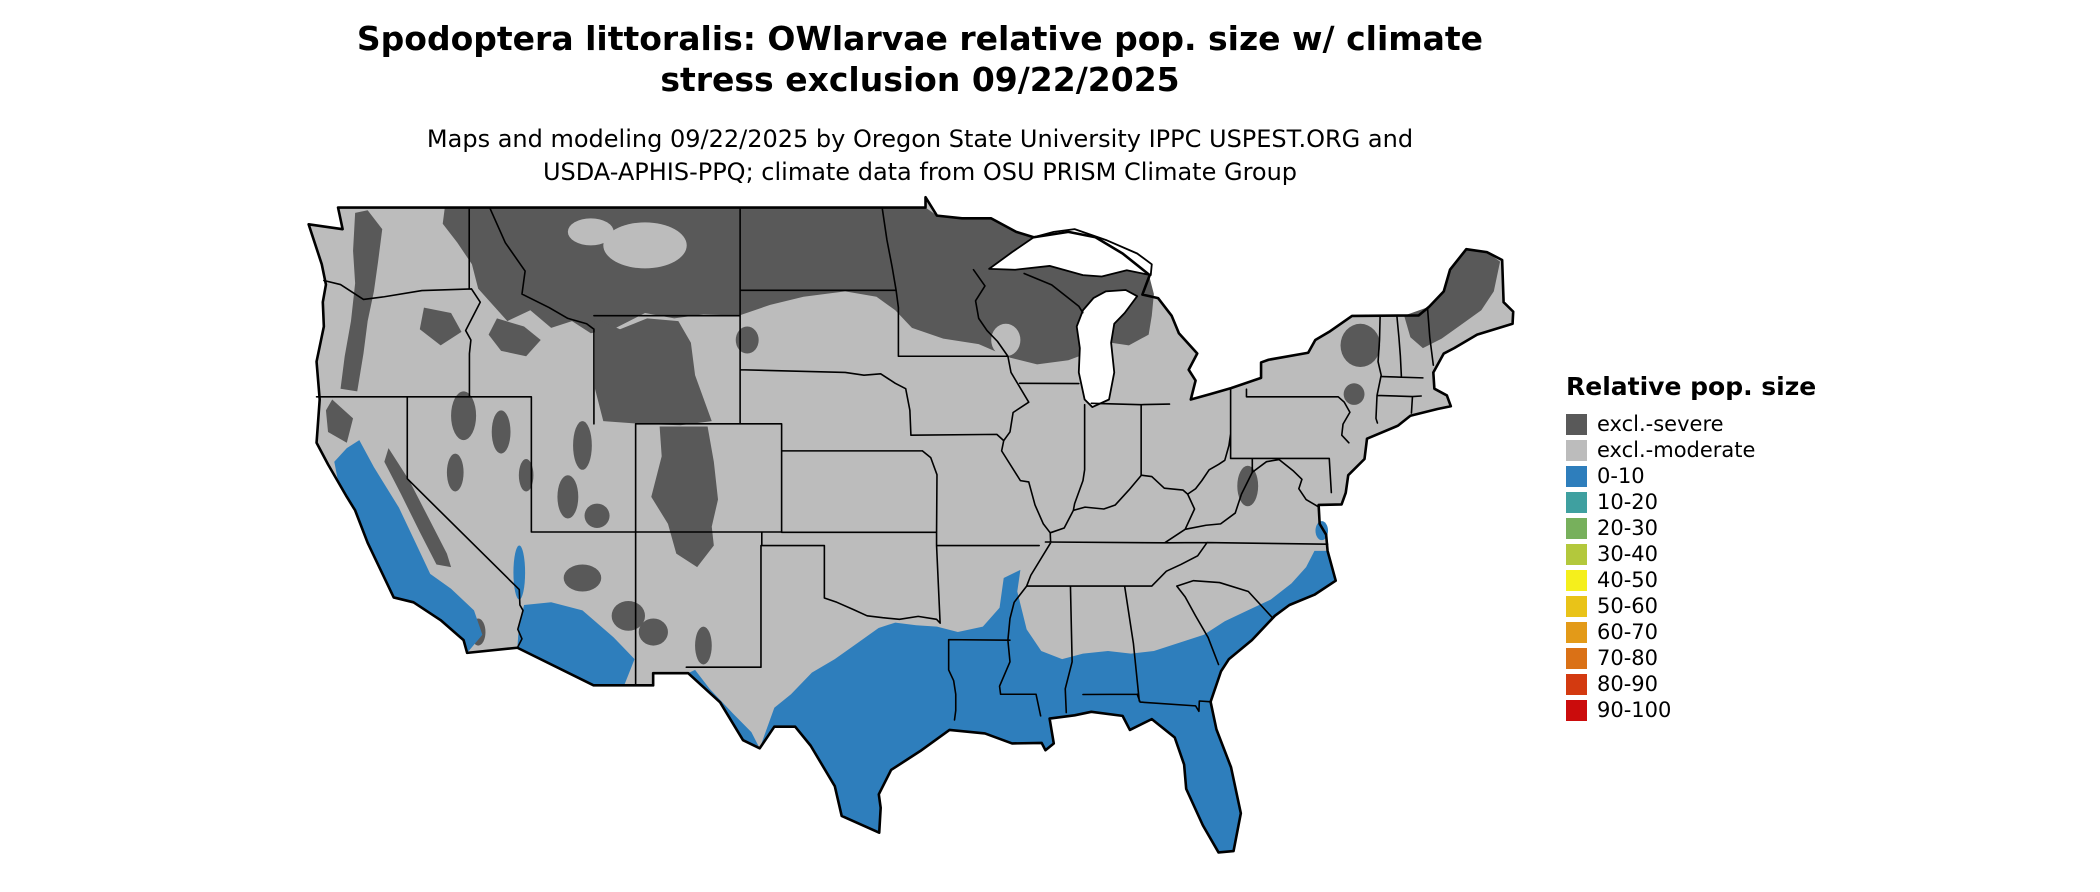 The height and width of the screenshot is (892, 2100). Describe the element at coordinates (1660, 424) in the screenshot. I see `legend-label: excl.-severe` at that location.